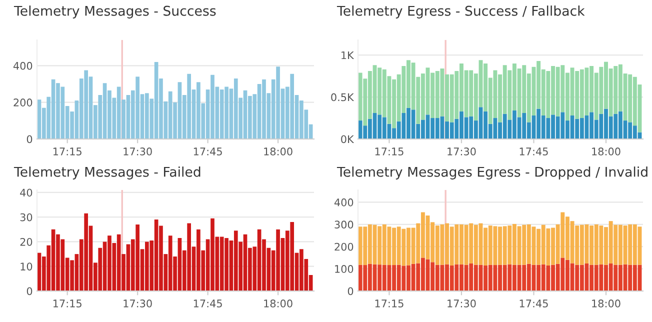 This screenshot has width=652, height=322. What do you see at coordinates (107, 173) in the screenshot?
I see `chart-title: Telemetry Messages - Failed` at bounding box center [107, 173].